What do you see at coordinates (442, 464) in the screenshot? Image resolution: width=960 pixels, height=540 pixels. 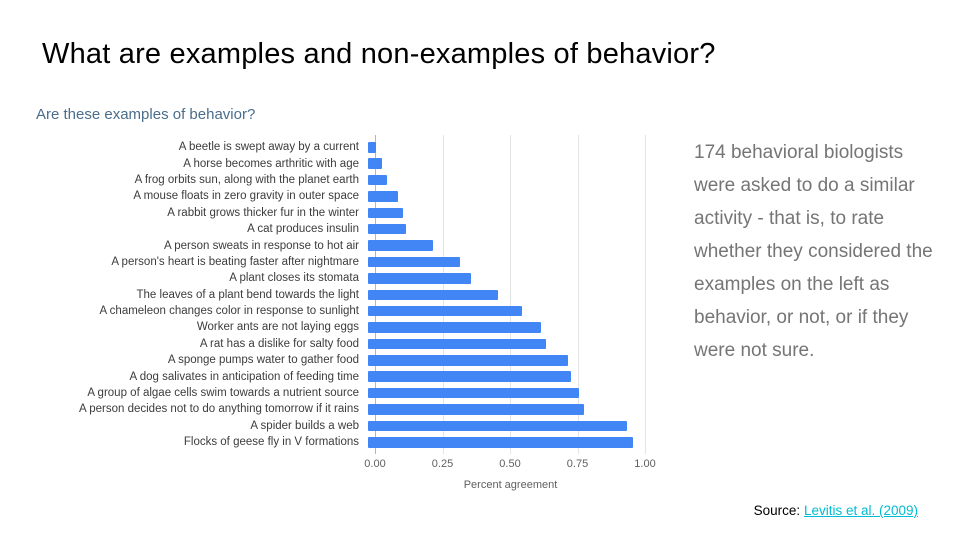 I see `x-tick-label: 0.25` at bounding box center [442, 464].